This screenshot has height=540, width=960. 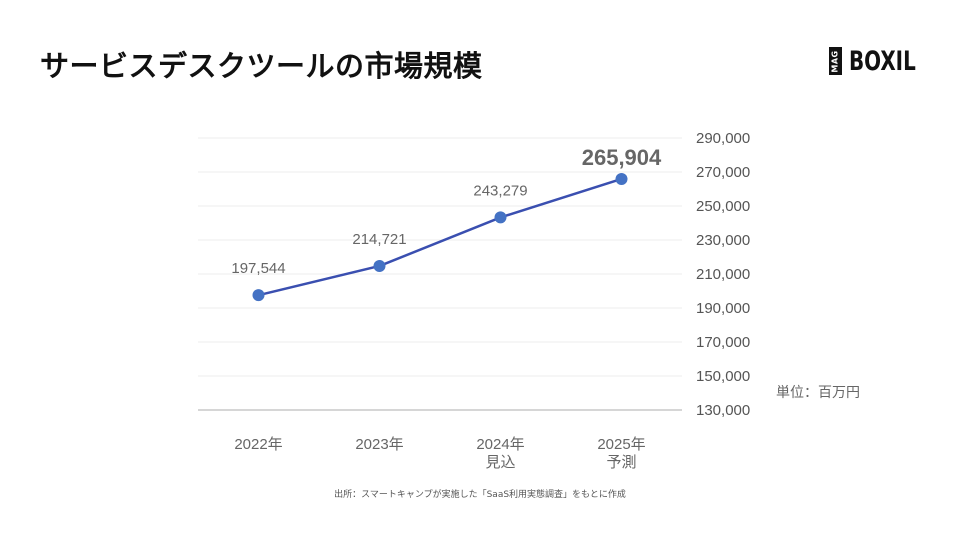 I want to click on data-label: 197,544, so click(x=258, y=268).